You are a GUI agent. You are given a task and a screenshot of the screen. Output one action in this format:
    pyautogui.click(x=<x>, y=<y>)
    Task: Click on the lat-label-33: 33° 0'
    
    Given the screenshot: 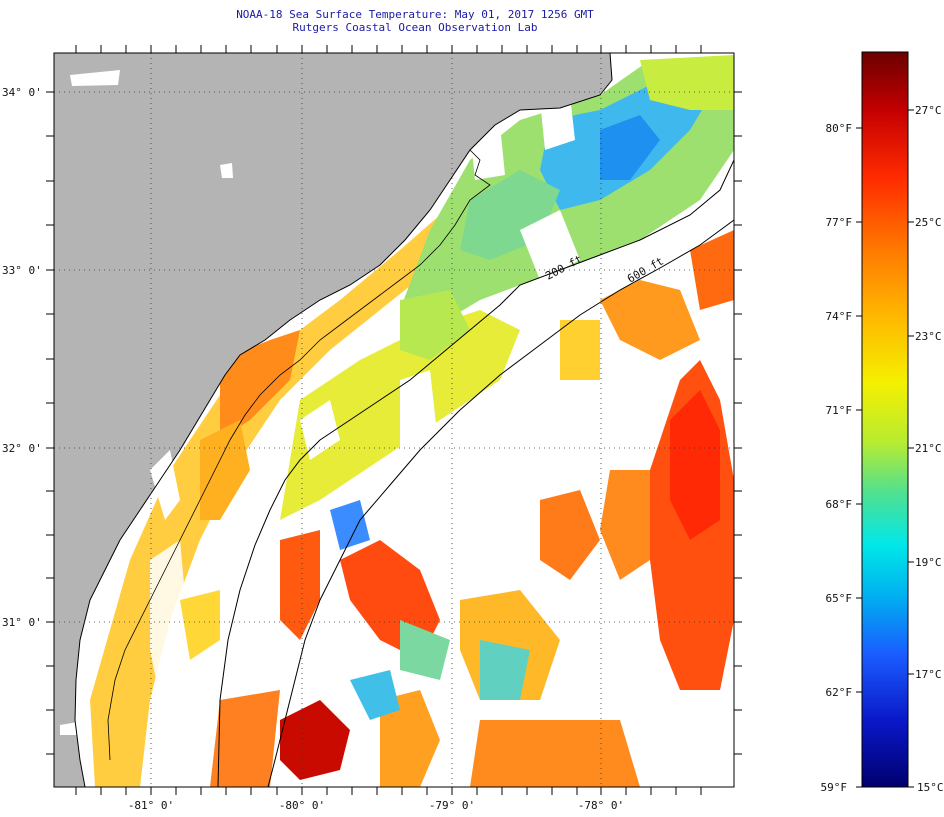 What is the action you would take?
    pyautogui.click(x=22, y=270)
    